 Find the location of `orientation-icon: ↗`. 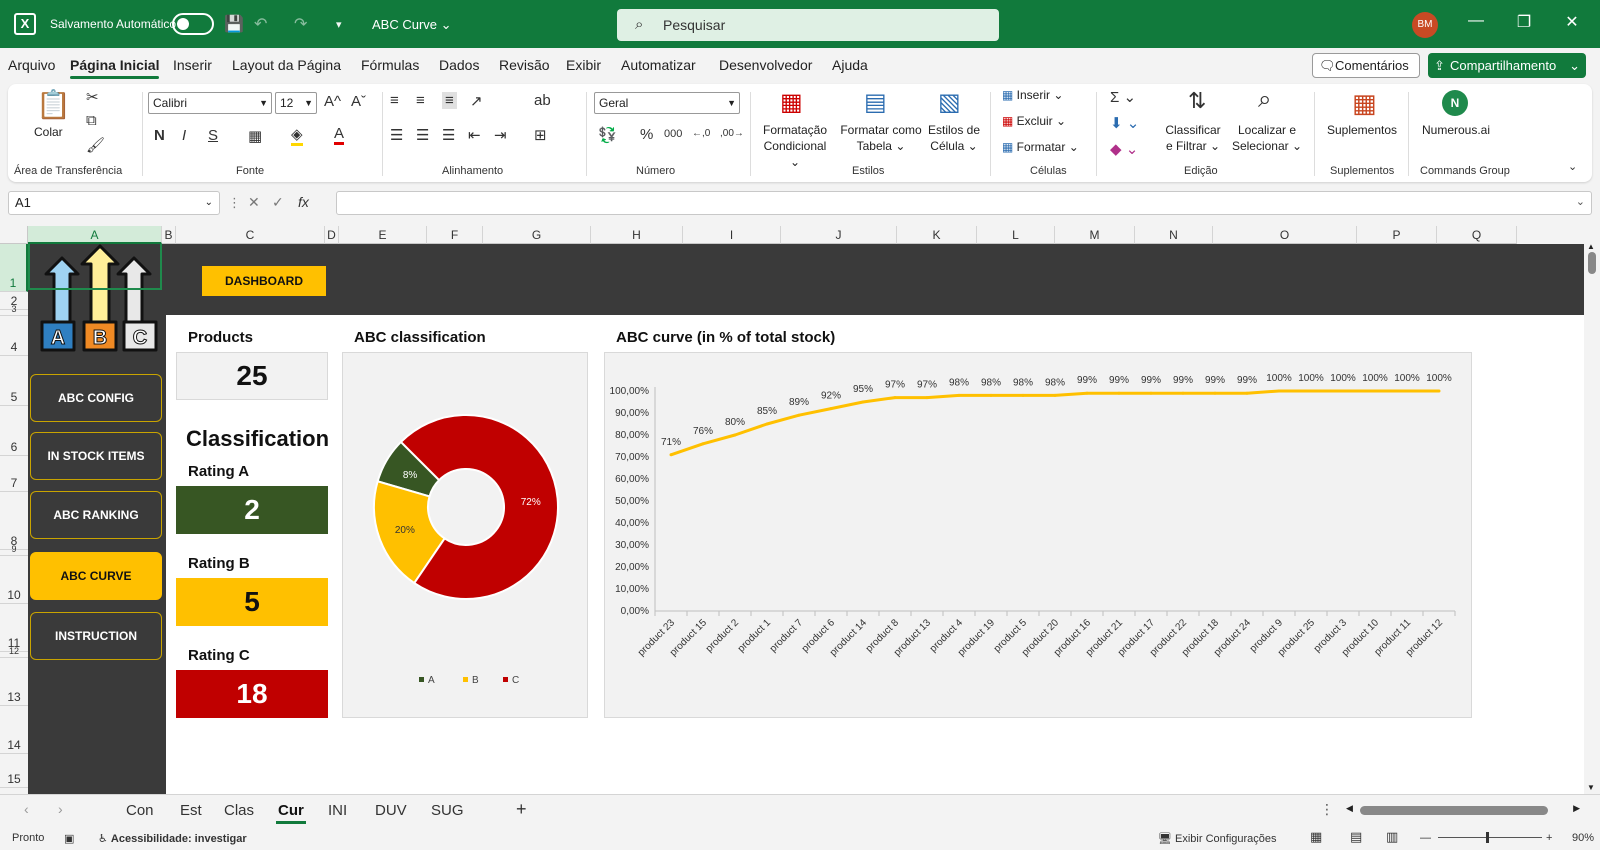

orientation-icon: ↗ is located at coordinates (476, 101).